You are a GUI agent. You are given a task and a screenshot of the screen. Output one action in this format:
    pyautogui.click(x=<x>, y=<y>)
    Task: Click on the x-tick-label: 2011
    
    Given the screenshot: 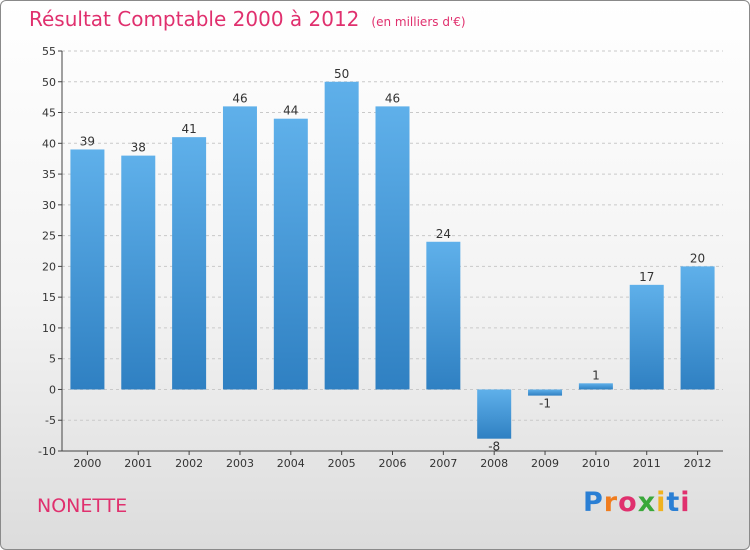 What is the action you would take?
    pyautogui.click(x=647, y=463)
    